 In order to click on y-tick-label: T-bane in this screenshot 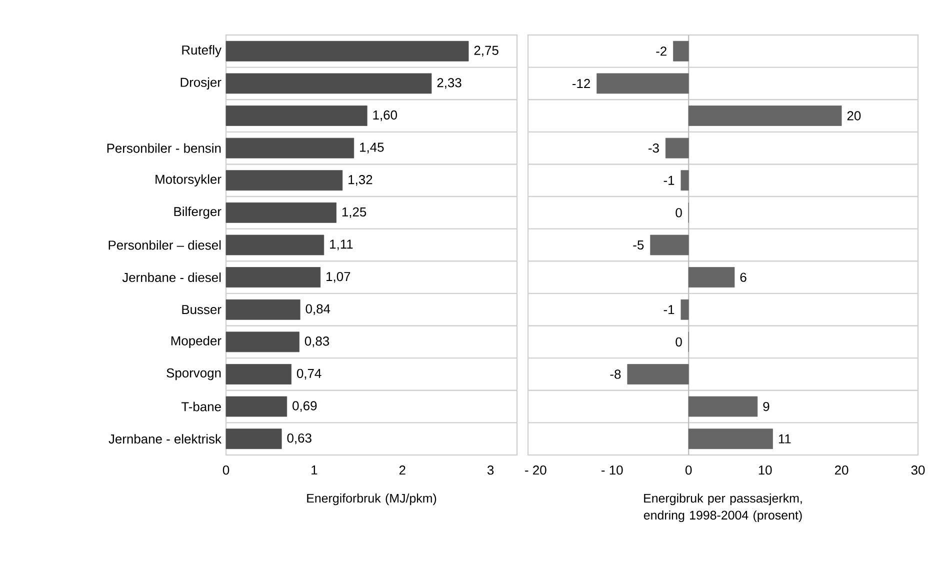, I will do `click(201, 407)`.